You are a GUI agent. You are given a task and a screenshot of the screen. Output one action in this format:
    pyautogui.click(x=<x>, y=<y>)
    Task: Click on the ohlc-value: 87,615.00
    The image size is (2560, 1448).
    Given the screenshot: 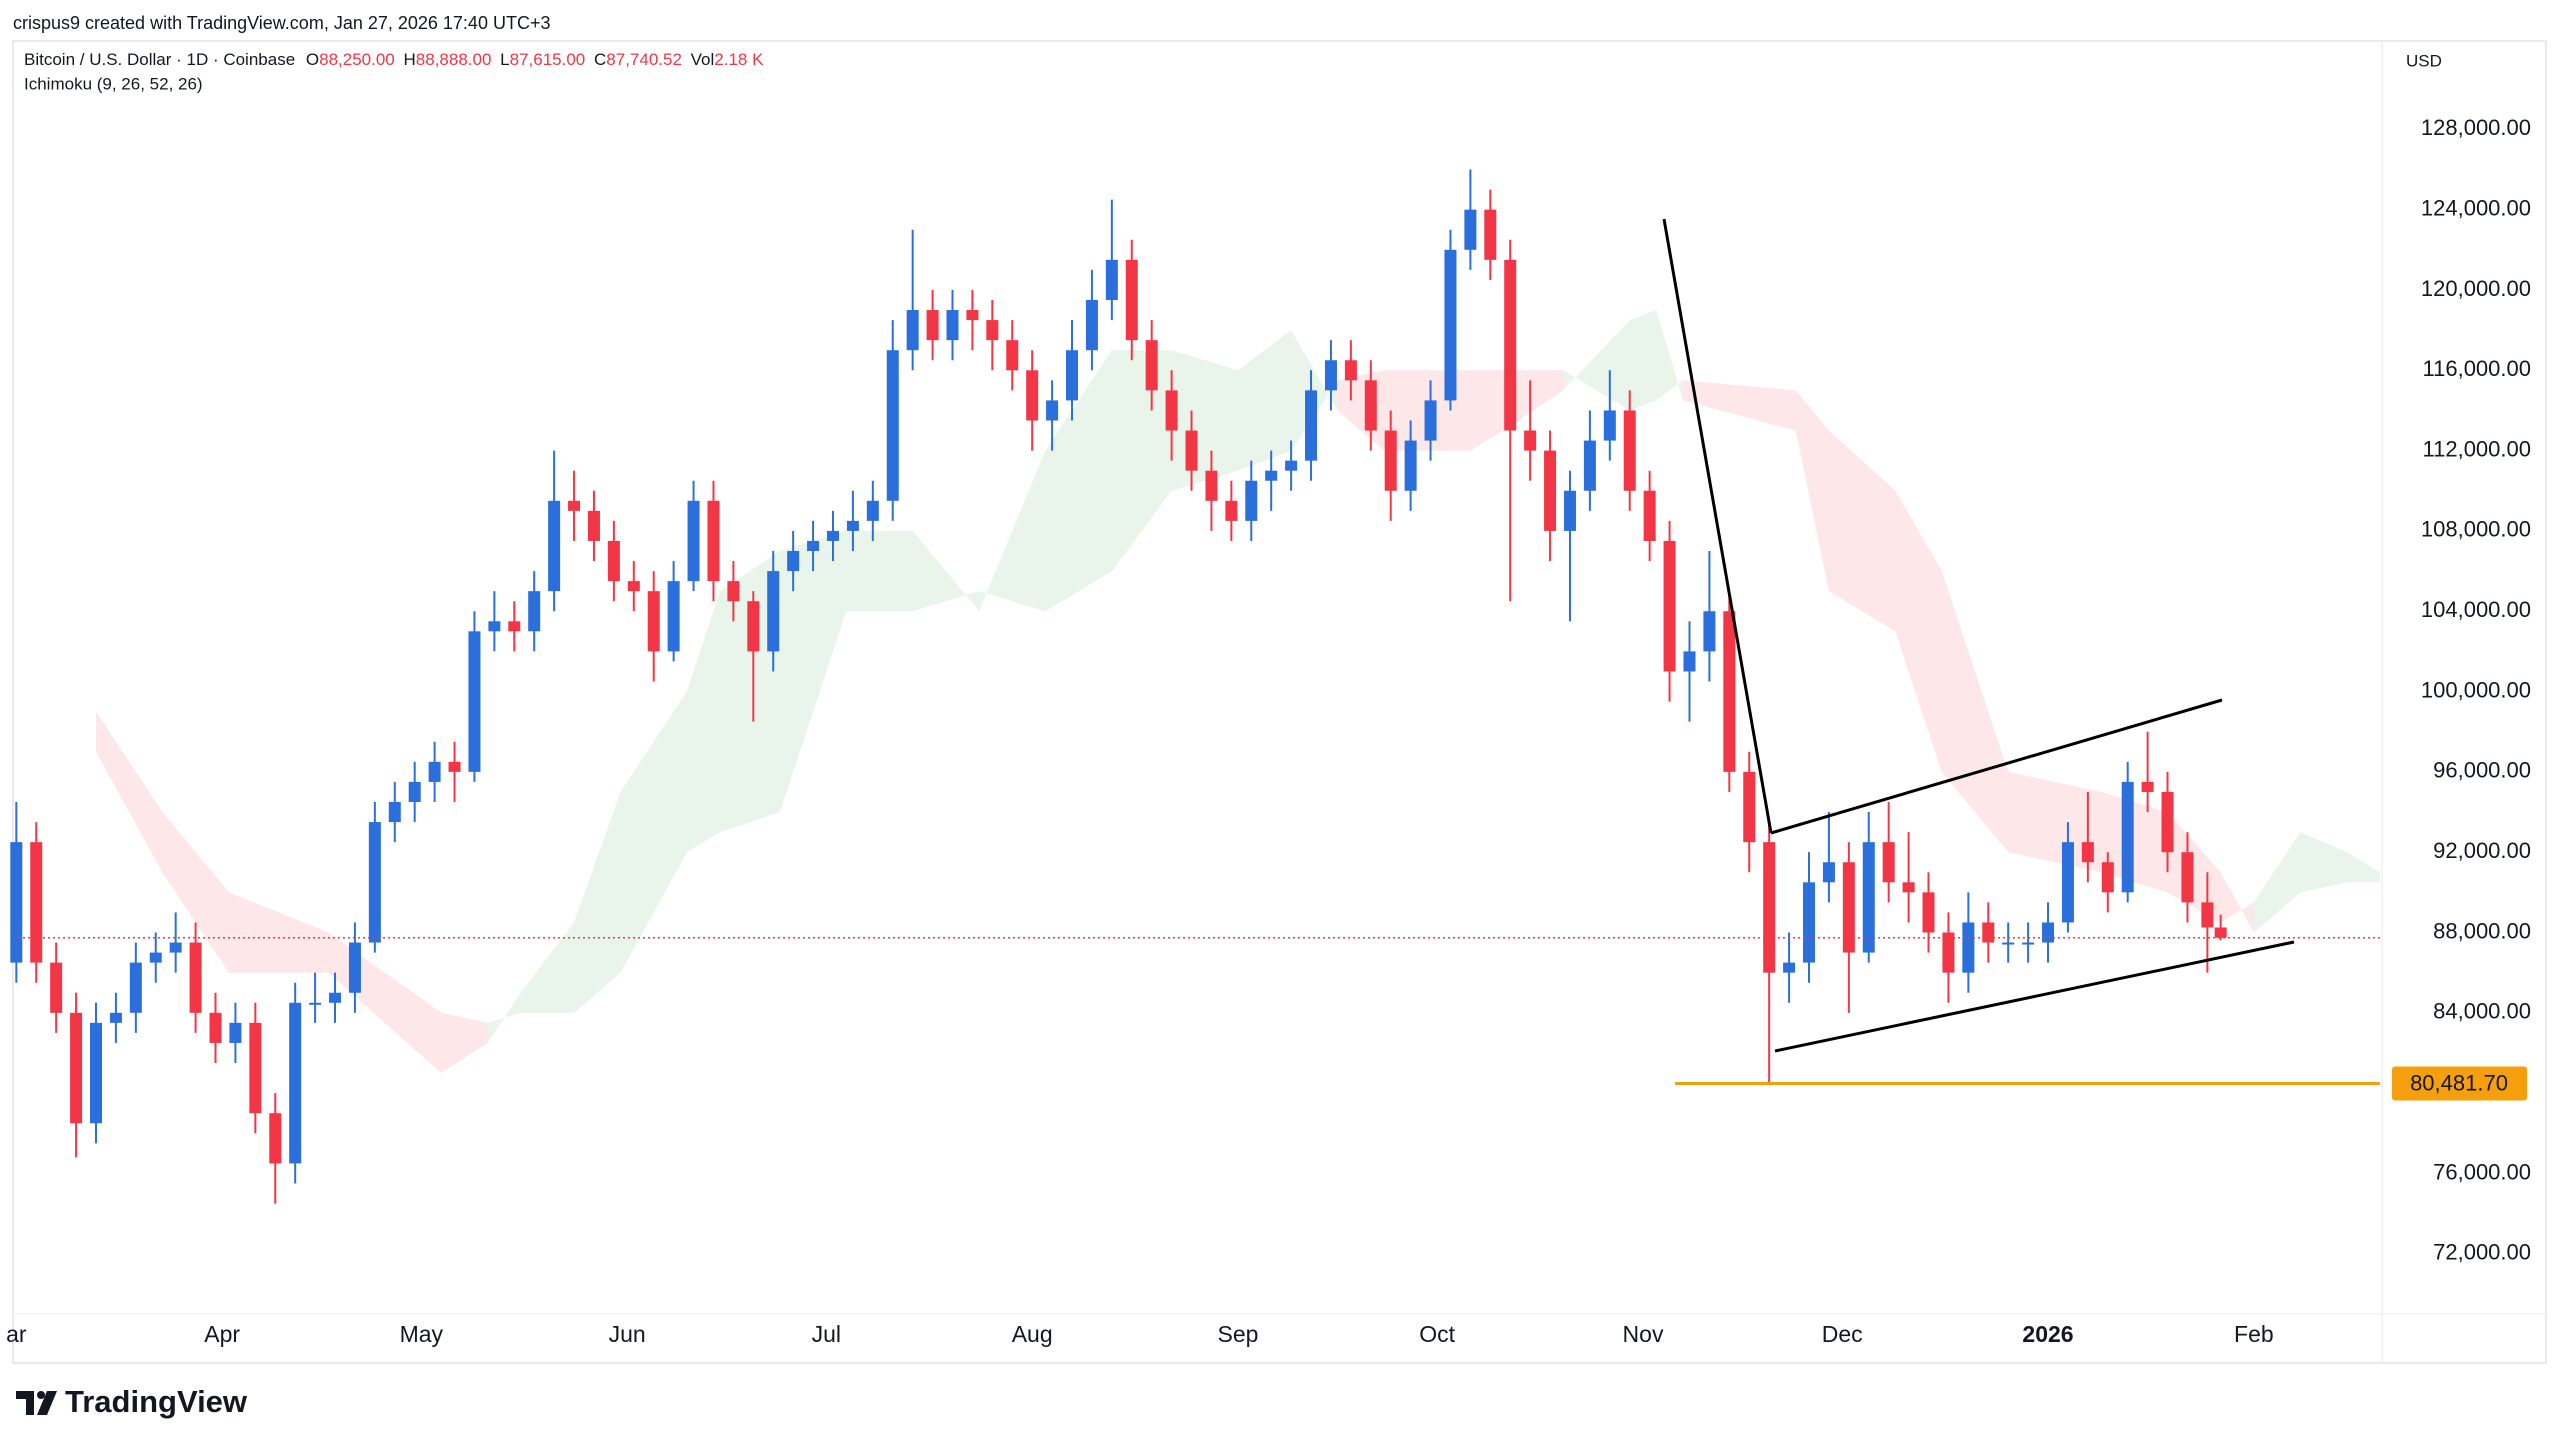 What is the action you would take?
    pyautogui.click(x=548, y=59)
    